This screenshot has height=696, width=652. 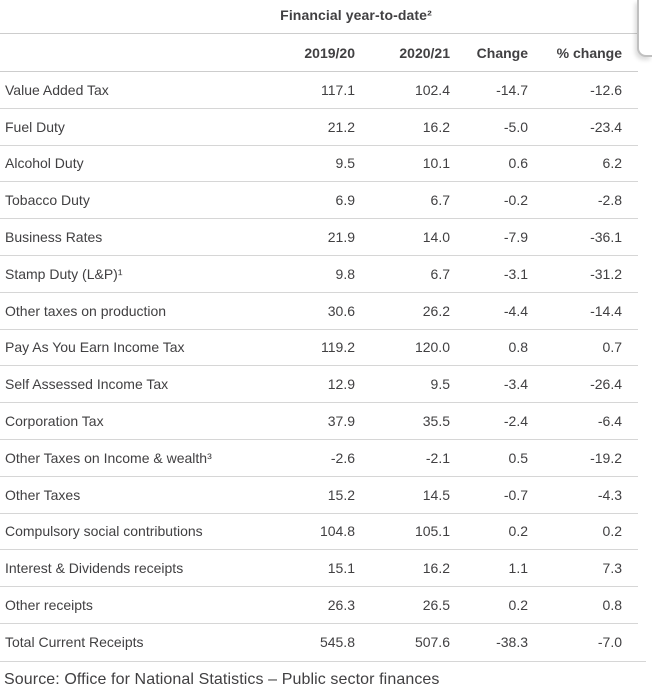 What do you see at coordinates (74, 642) in the screenshot?
I see `row-label: Total Current Receipts` at bounding box center [74, 642].